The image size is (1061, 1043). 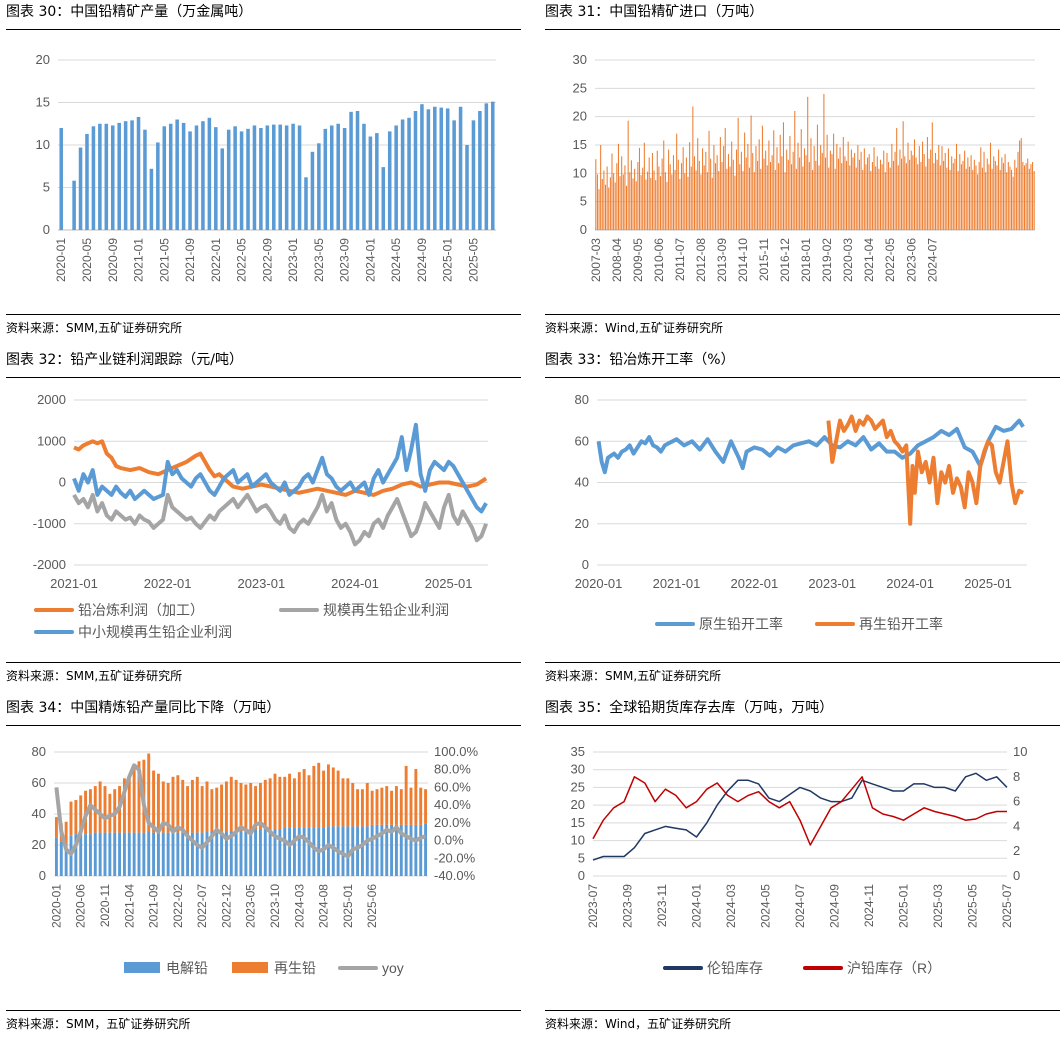 I want to click on y2-tick-label: 40.0%, so click(x=452, y=804).